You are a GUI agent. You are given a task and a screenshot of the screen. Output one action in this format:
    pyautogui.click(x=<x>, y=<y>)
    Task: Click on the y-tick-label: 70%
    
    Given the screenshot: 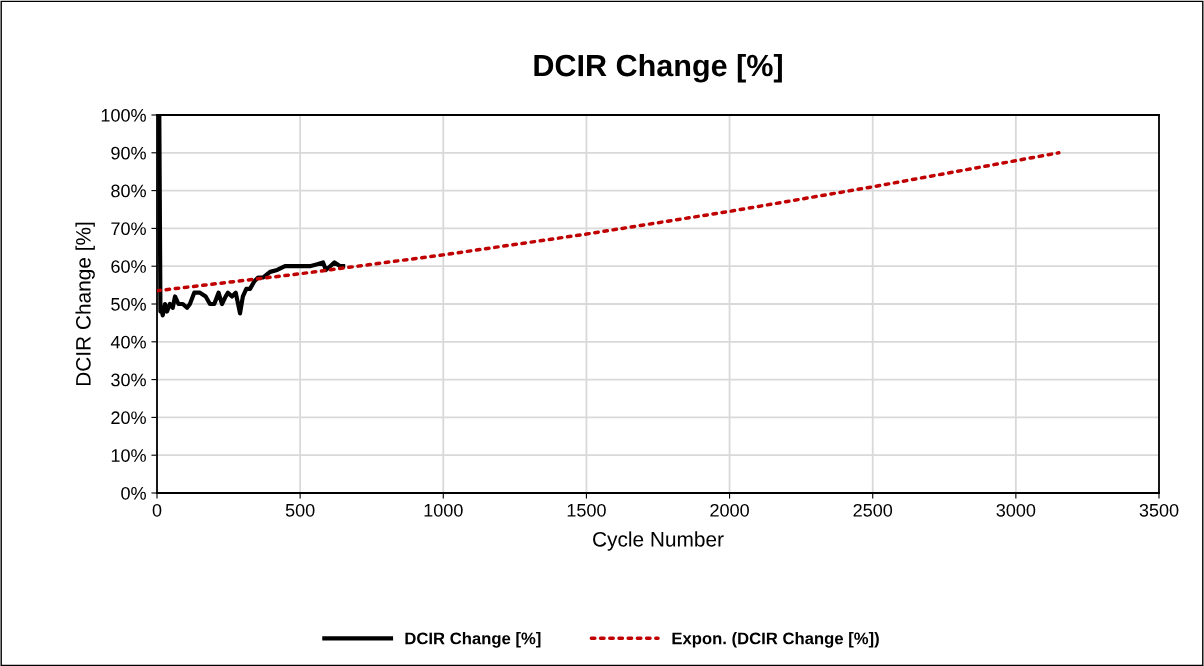 What is the action you would take?
    pyautogui.click(x=128, y=229)
    